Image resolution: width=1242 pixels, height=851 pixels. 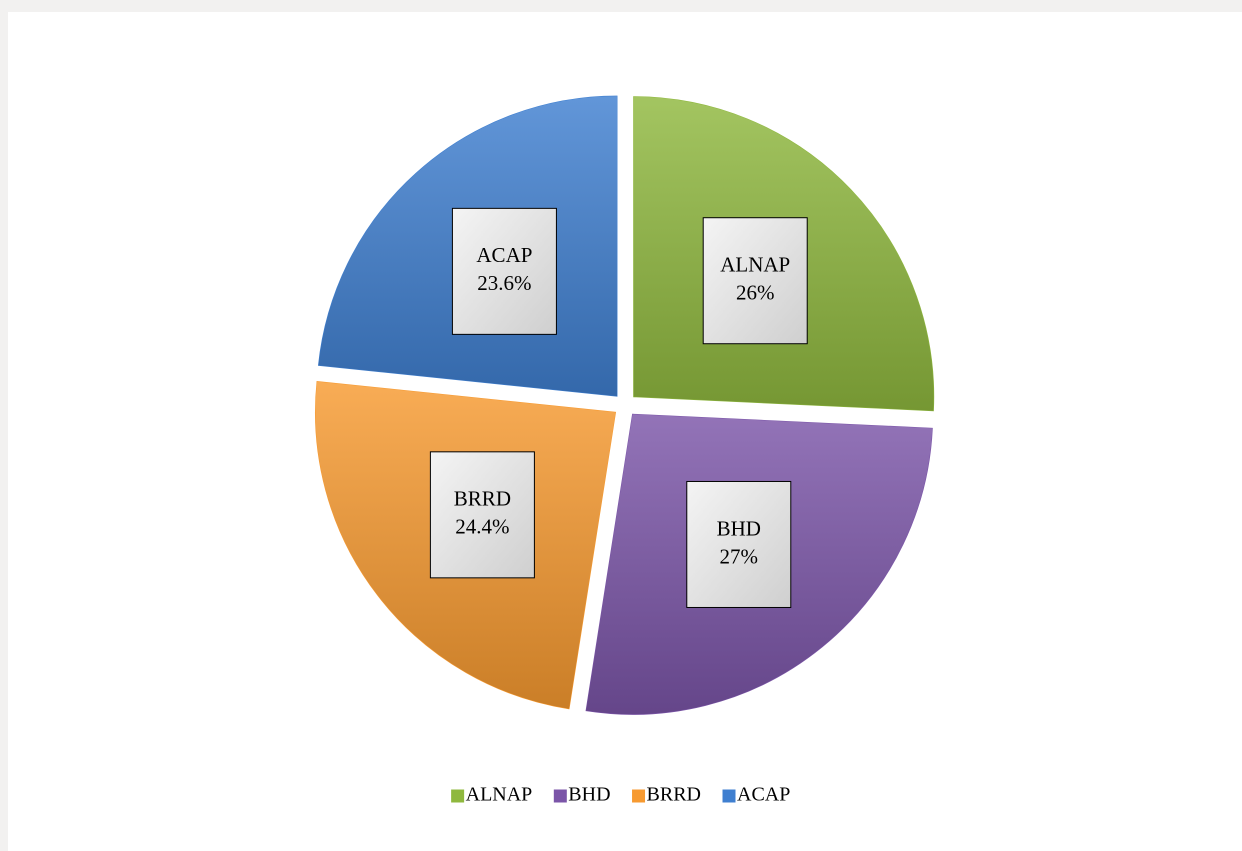 I want to click on legend-label: BHD, so click(x=589, y=795).